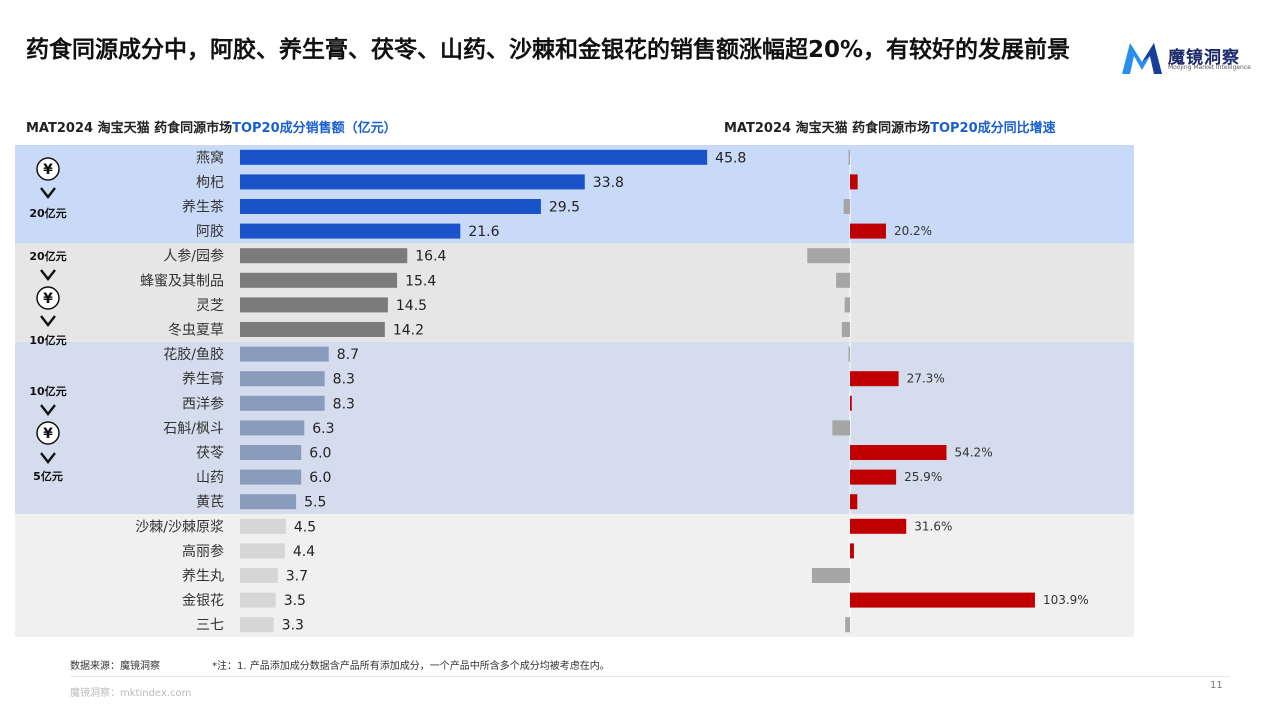 Image resolution: width=1280 pixels, height=720 pixels. What do you see at coordinates (305, 527) in the screenshot?
I see `sales-value-label-16: 4.5` at bounding box center [305, 527].